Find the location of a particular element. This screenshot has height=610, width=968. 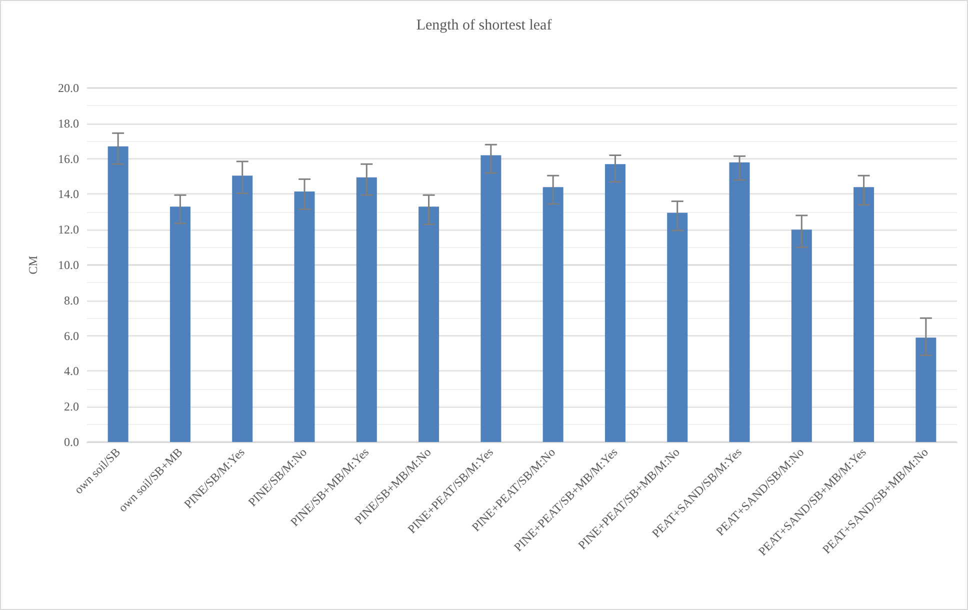

y-tick-label: 4.0 is located at coordinates (71, 371).